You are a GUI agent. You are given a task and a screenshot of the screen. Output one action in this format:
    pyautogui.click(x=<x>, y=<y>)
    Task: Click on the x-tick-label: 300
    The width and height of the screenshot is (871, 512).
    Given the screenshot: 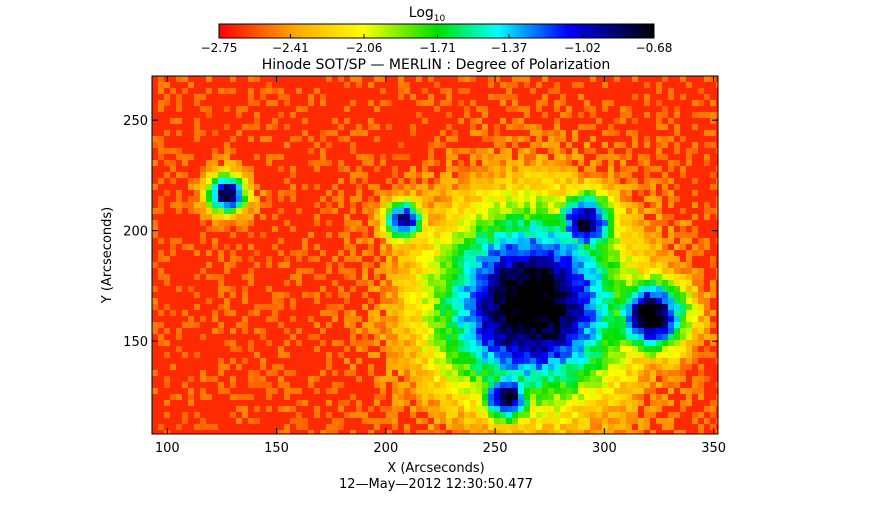 What is the action you would take?
    pyautogui.click(x=604, y=448)
    